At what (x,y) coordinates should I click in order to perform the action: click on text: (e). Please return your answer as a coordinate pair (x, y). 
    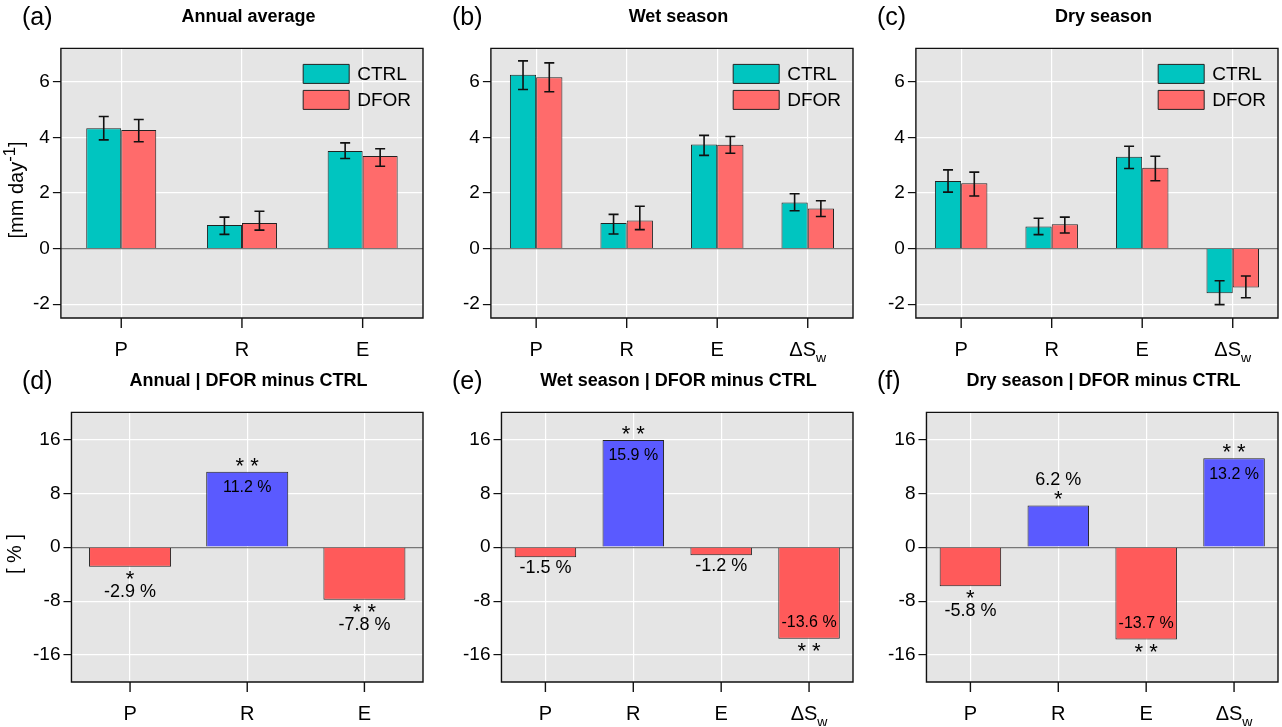
    Looking at the image, I should click on (467, 380).